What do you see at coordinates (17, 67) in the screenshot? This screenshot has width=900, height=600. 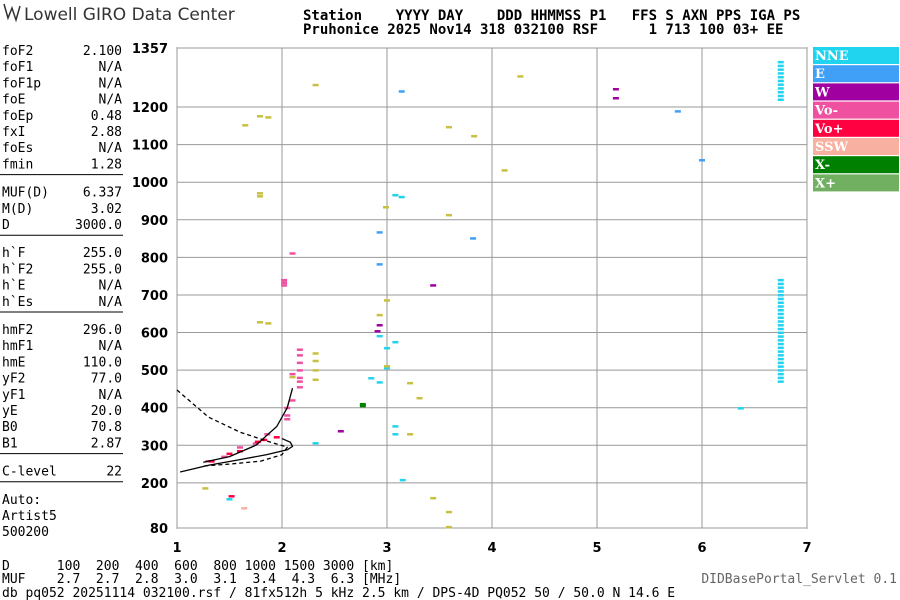 I see `param-name: foF1` at bounding box center [17, 67].